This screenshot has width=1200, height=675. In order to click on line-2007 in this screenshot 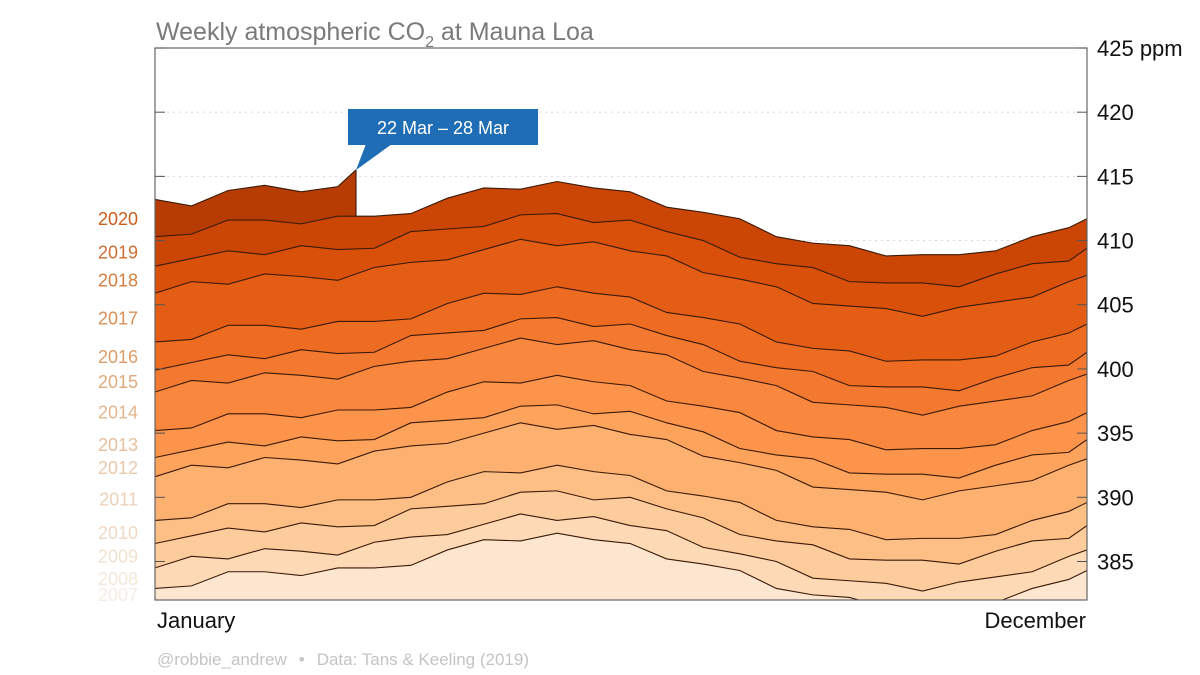, I will do `click(621, 566)`.